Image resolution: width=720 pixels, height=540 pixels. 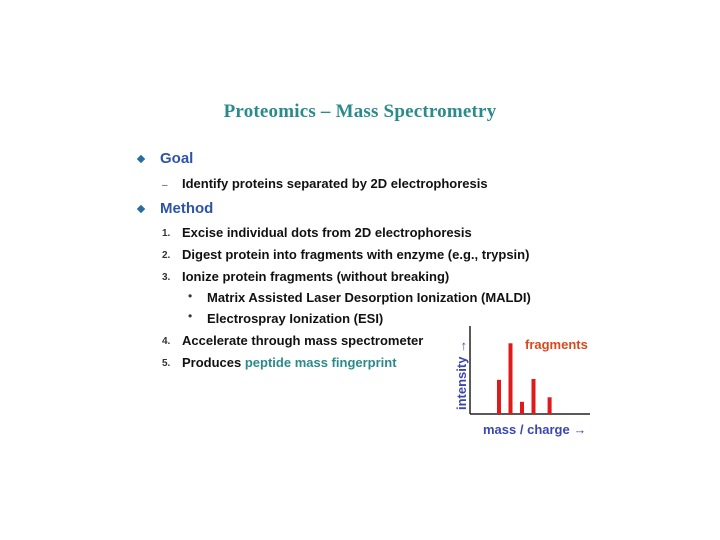 I want to click on mass-spectrum-chart: intensity → mass / charge → fragments, so click(x=522, y=381).